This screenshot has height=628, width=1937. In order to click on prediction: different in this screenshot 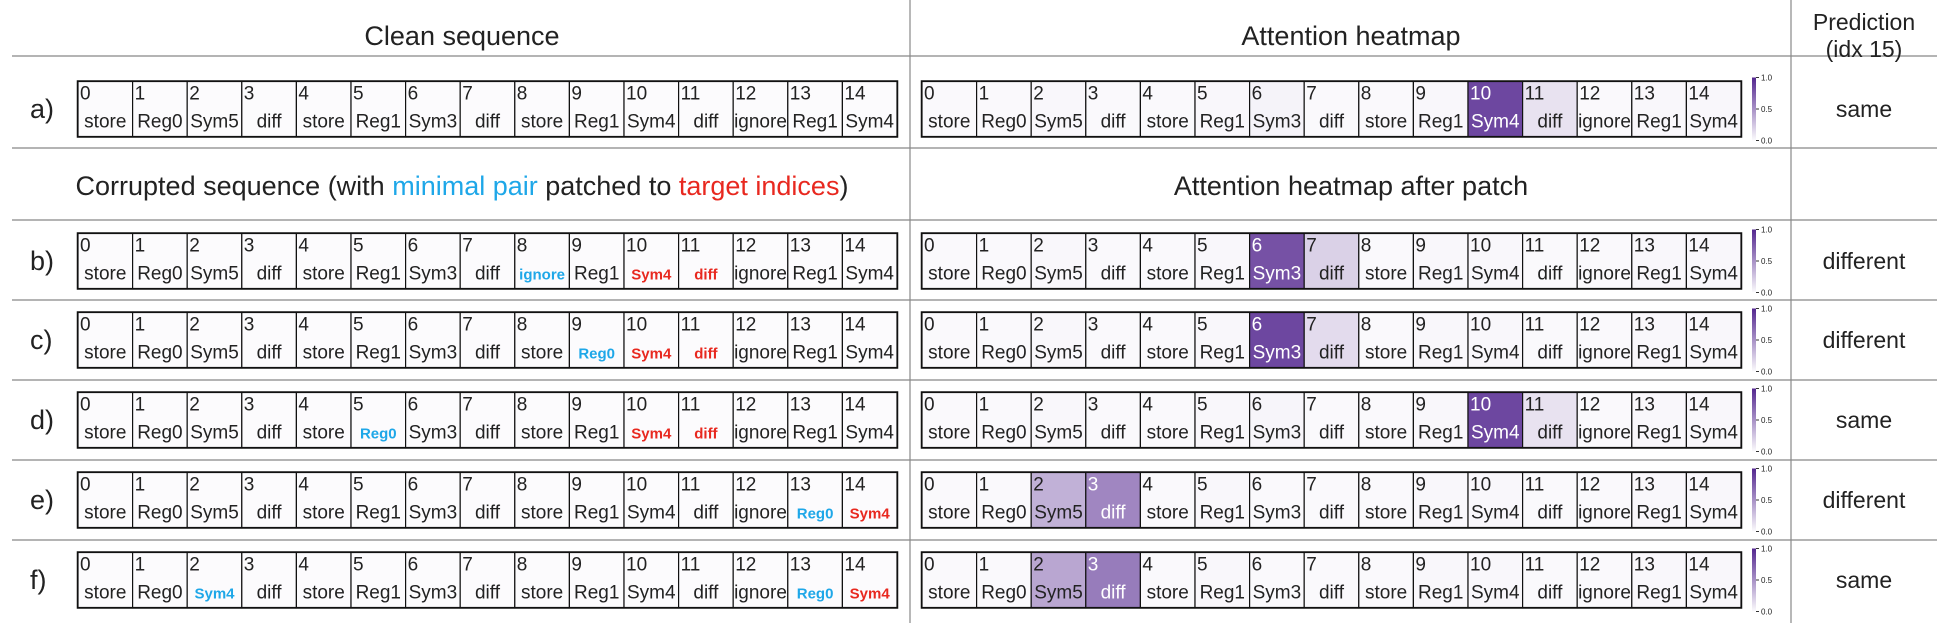, I will do `click(1864, 500)`.